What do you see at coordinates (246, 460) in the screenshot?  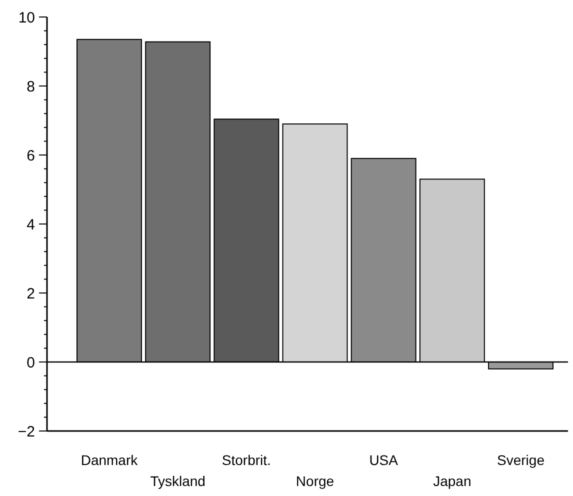 I see `x-tick-label: Storbrit.` at bounding box center [246, 460].